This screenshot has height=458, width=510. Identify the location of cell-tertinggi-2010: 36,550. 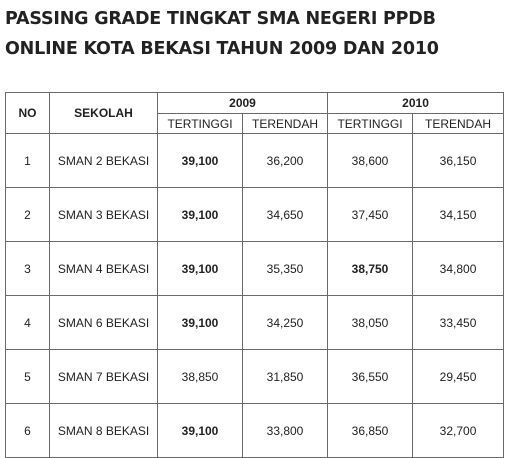
(370, 376).